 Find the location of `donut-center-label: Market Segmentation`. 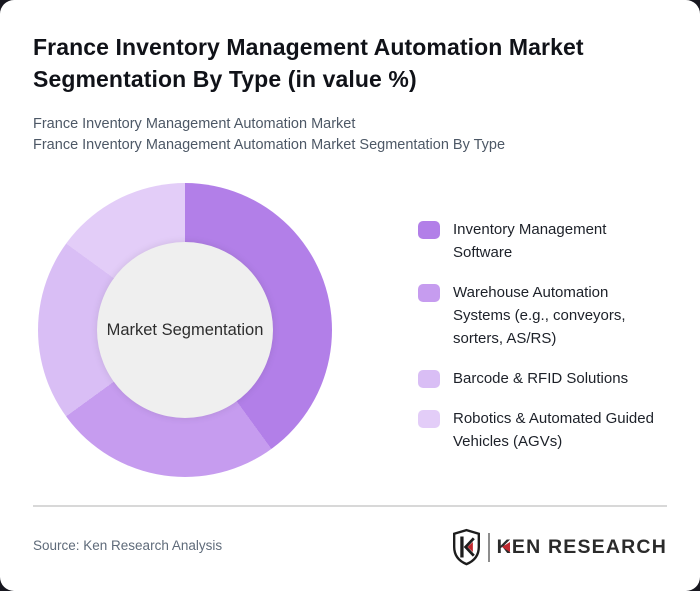

donut-center-label: Market Segmentation is located at coordinates (185, 329).